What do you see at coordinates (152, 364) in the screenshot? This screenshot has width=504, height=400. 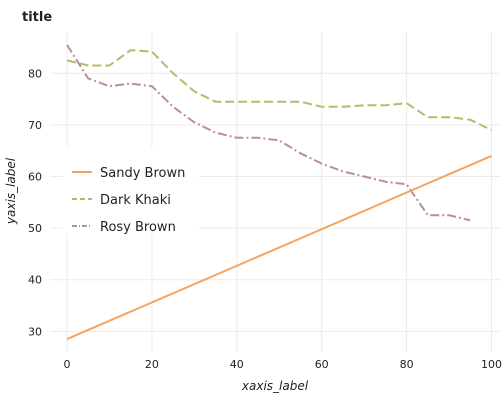 I see `x-tick-label: 20` at bounding box center [152, 364].